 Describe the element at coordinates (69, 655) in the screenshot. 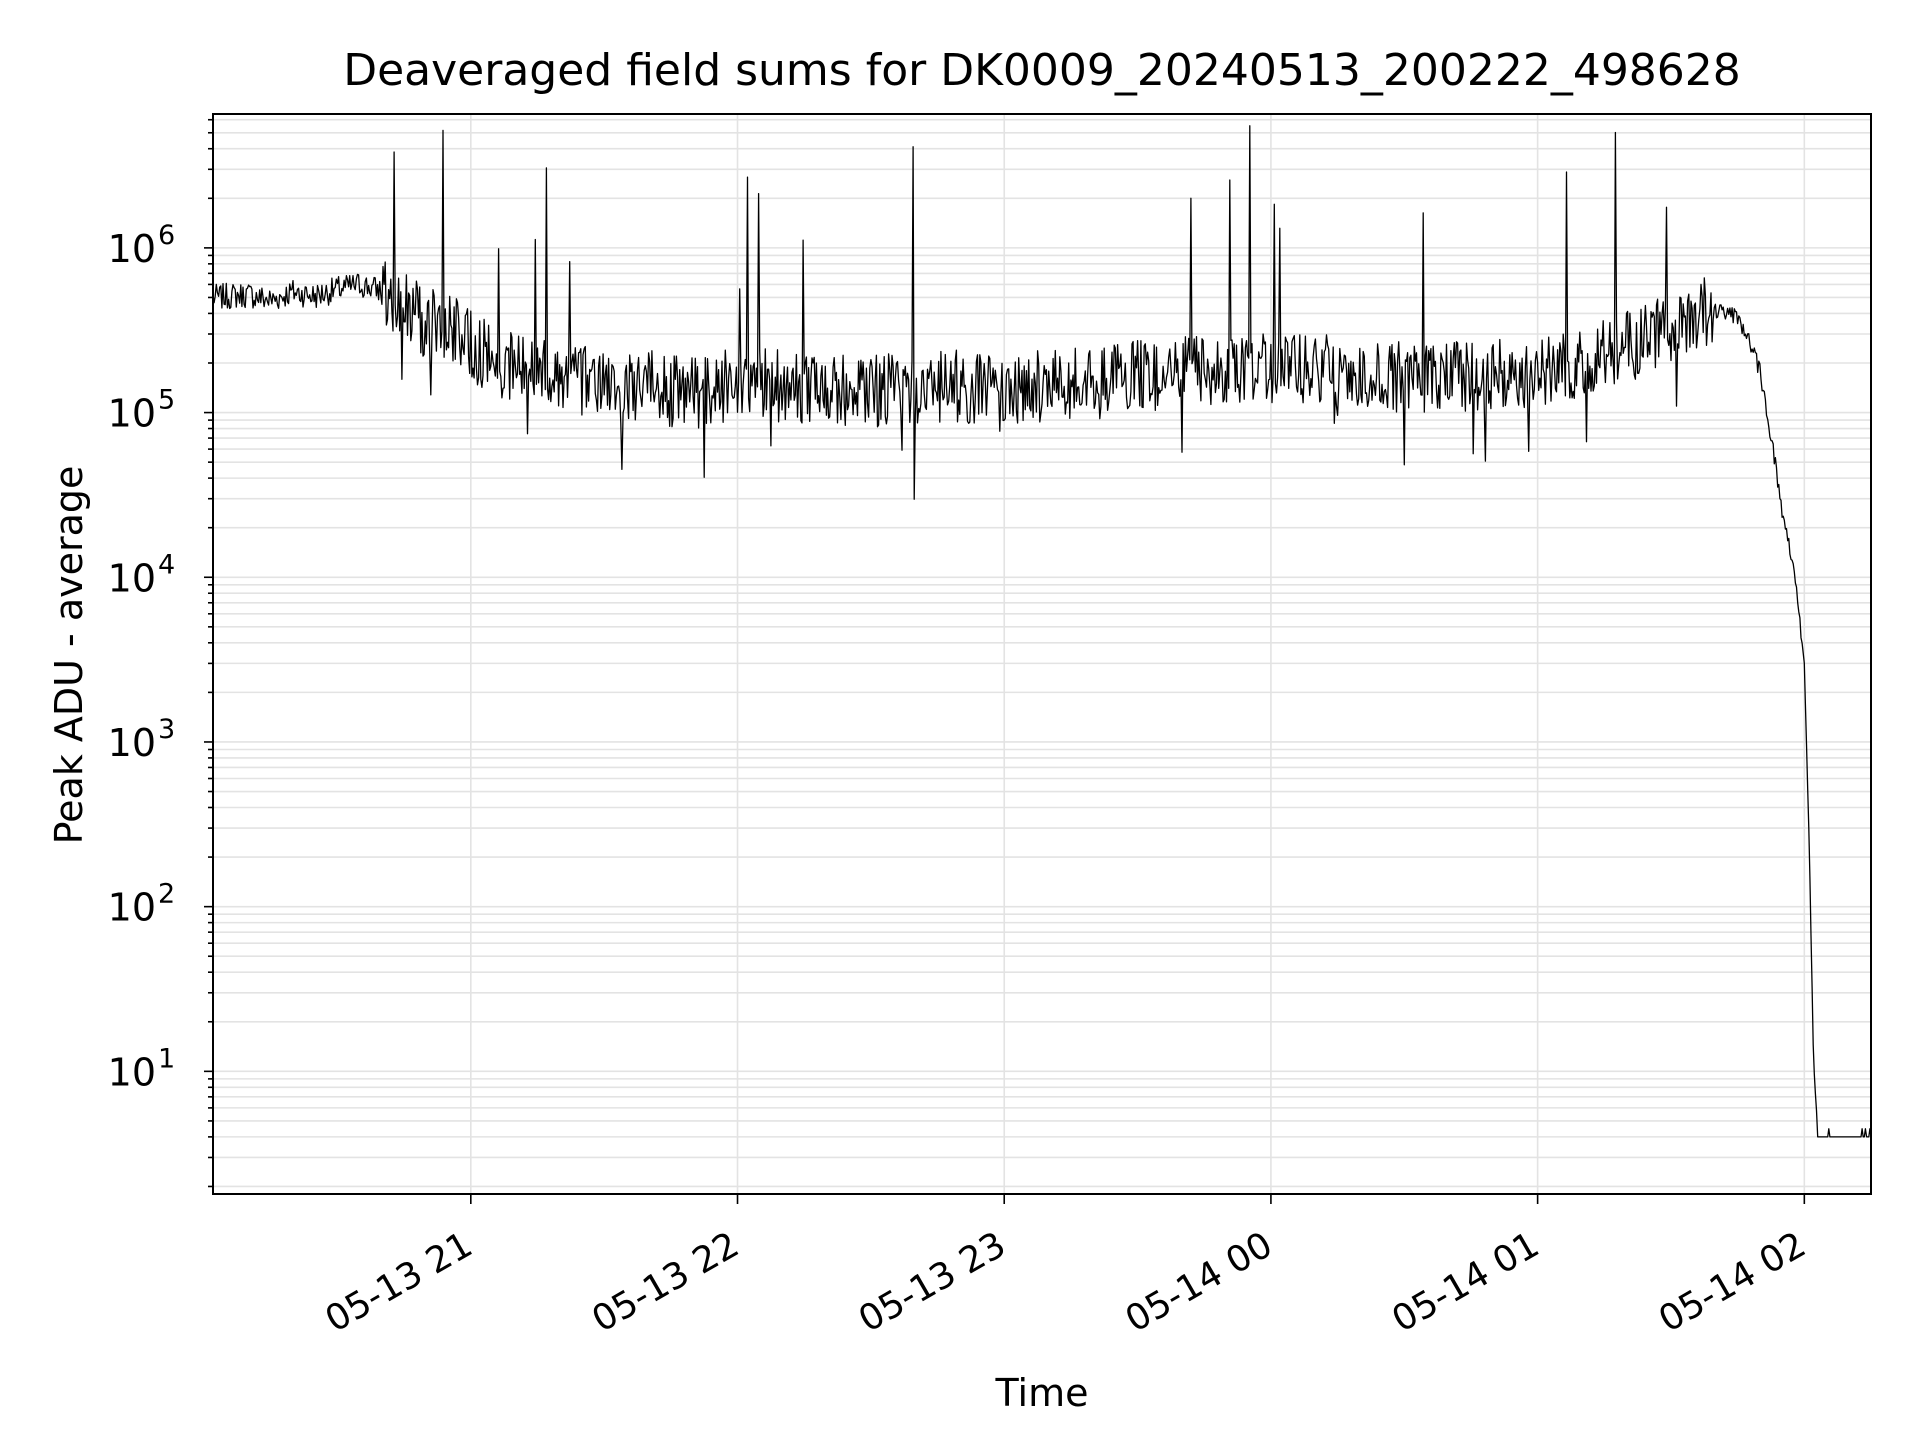

I see `y-axis-label: Peak ADU - average` at that location.